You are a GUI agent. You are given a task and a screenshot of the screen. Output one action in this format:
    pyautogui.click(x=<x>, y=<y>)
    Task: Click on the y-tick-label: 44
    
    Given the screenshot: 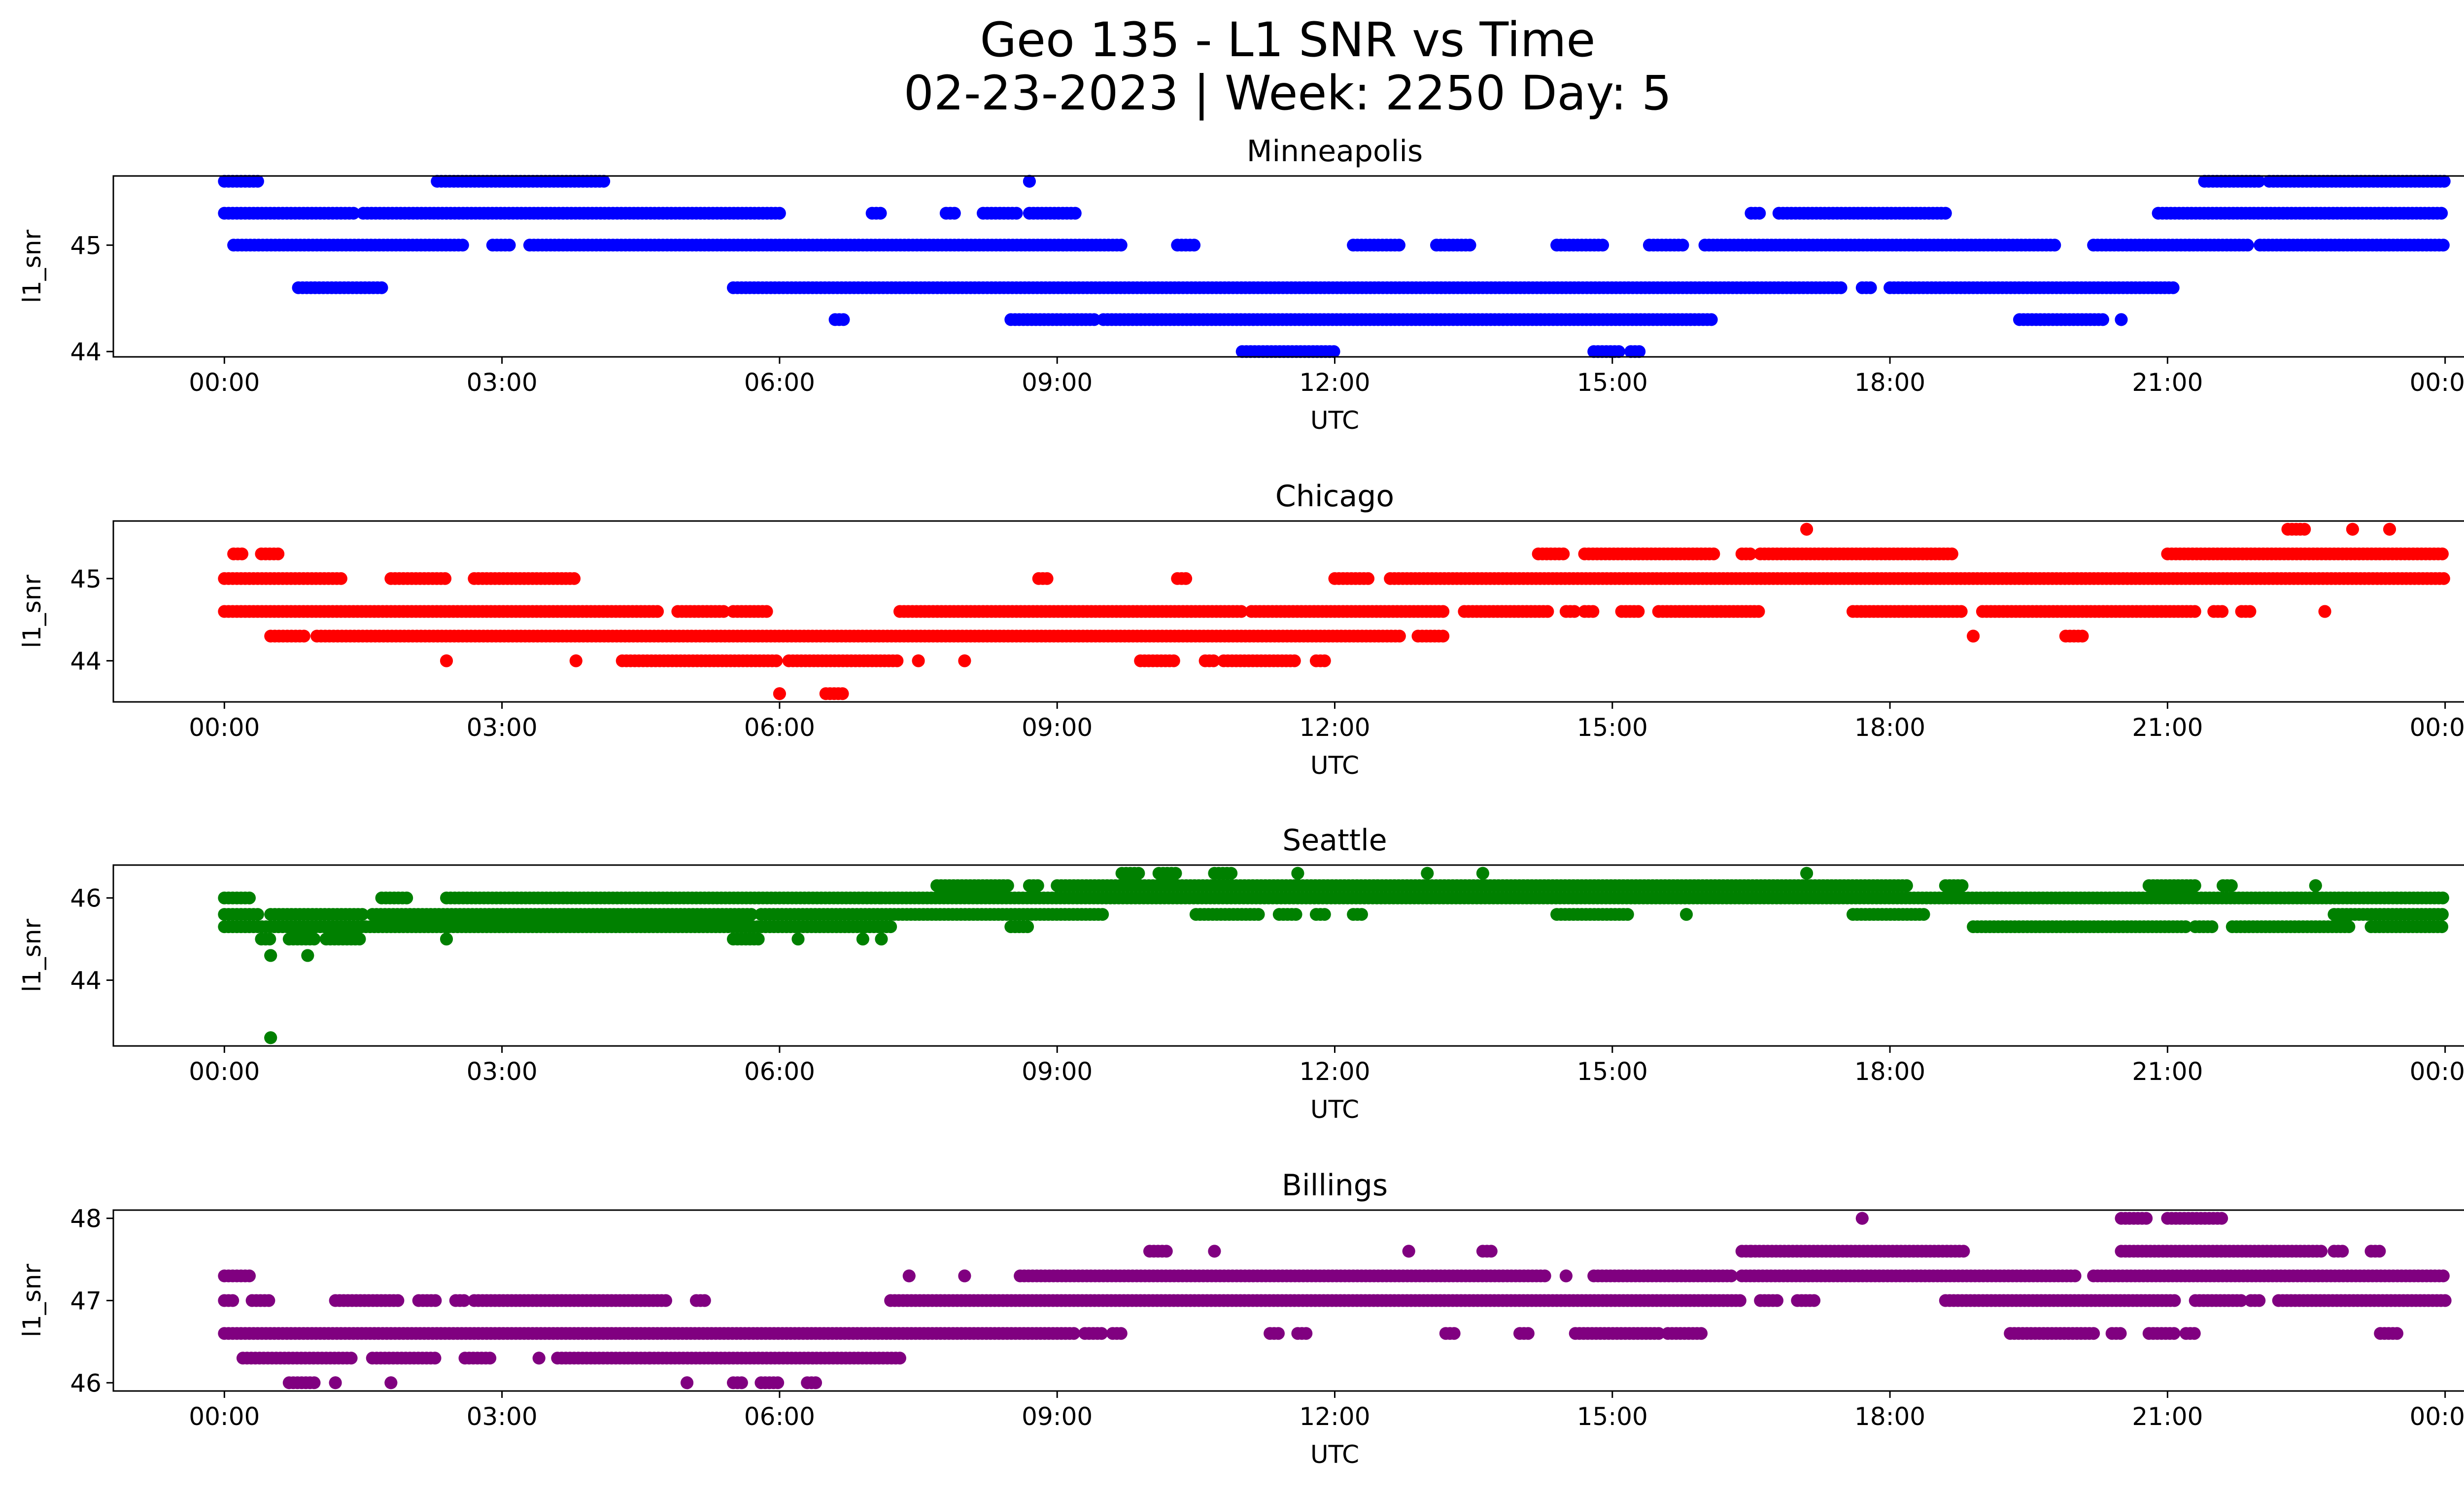 What is the action you would take?
    pyautogui.click(x=86, y=661)
    